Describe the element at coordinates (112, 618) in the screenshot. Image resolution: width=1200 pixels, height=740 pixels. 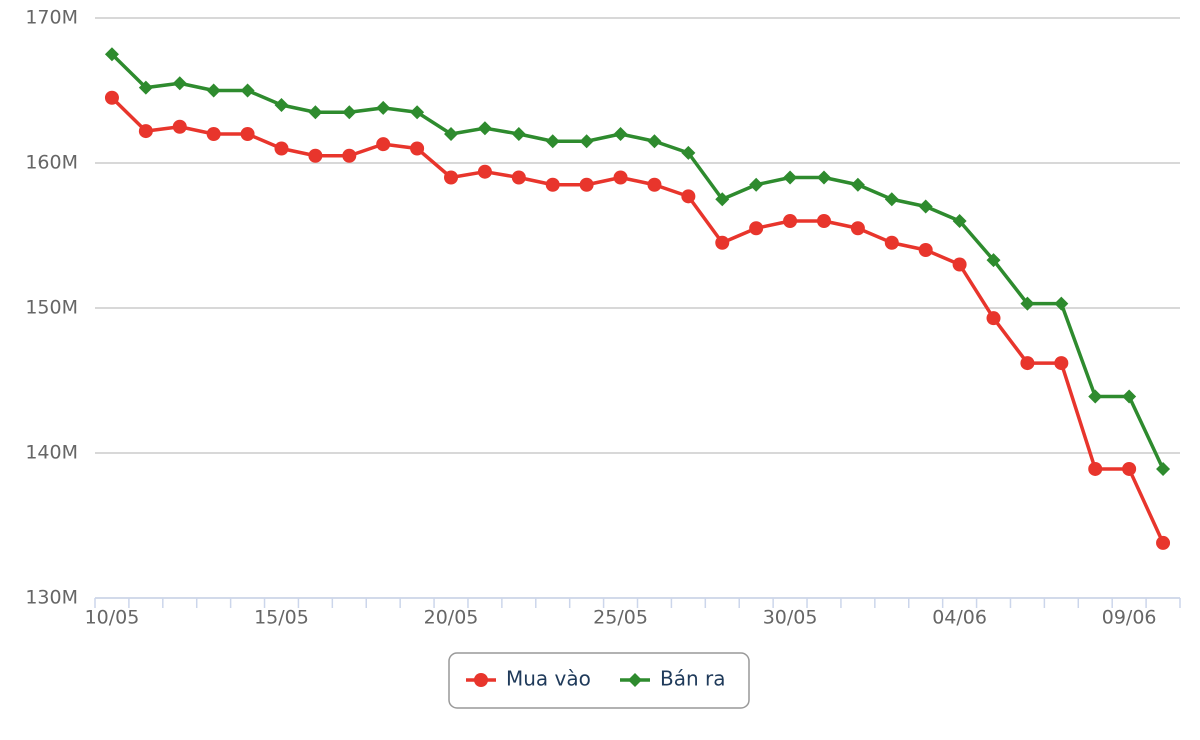
I see `x-tick-label: 10/05` at that location.